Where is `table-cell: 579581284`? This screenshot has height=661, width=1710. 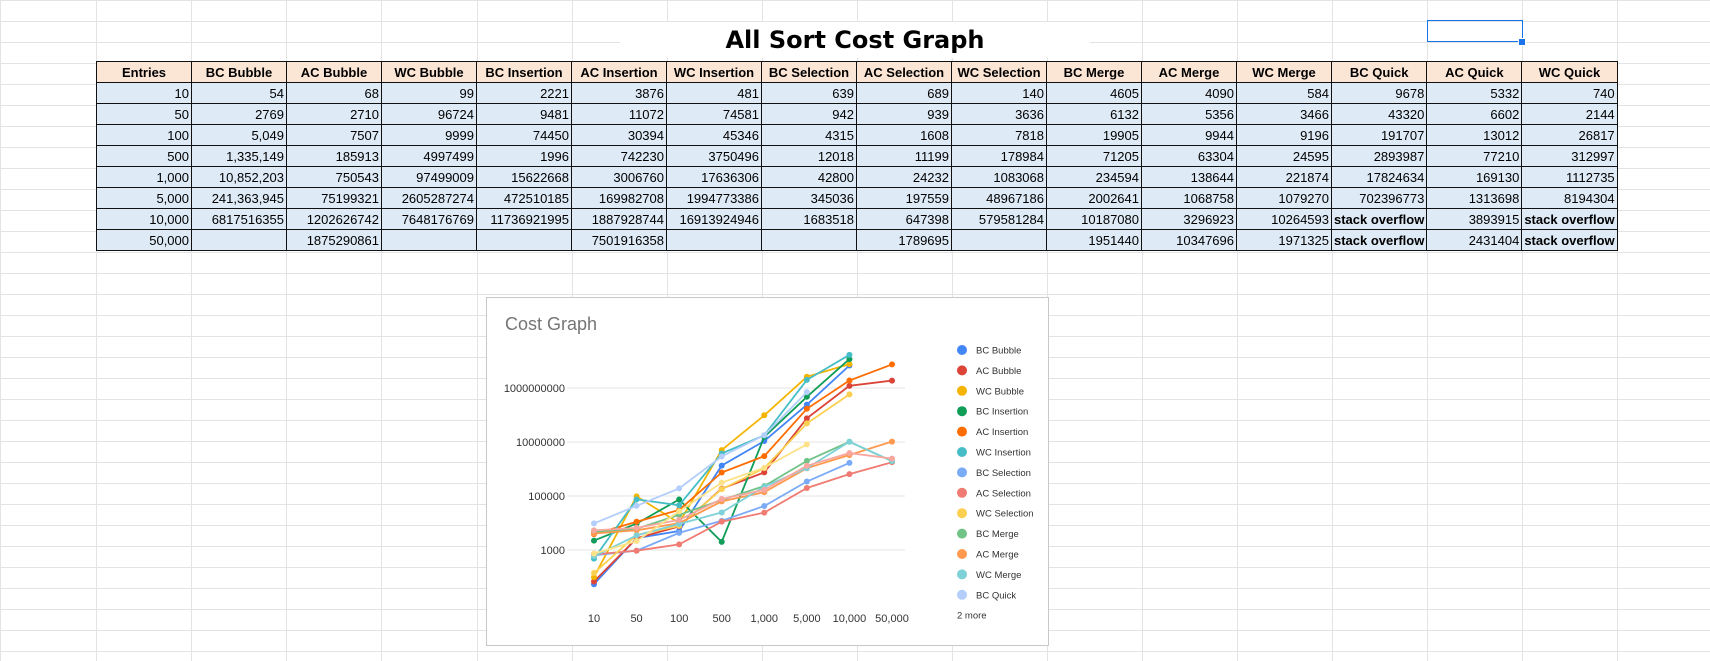 table-cell: 579581284 is located at coordinates (999, 219).